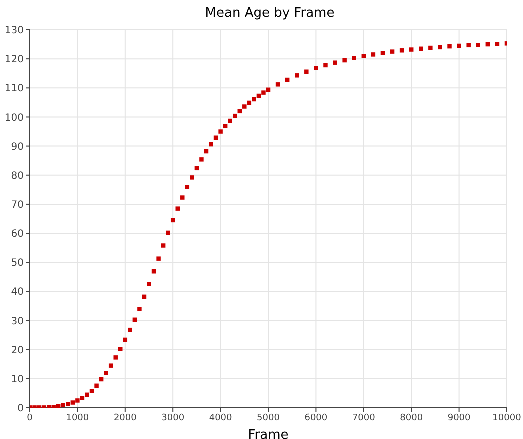 This screenshot has height=439, width=523. I want to click on x-tick-label: 3000, so click(173, 418).